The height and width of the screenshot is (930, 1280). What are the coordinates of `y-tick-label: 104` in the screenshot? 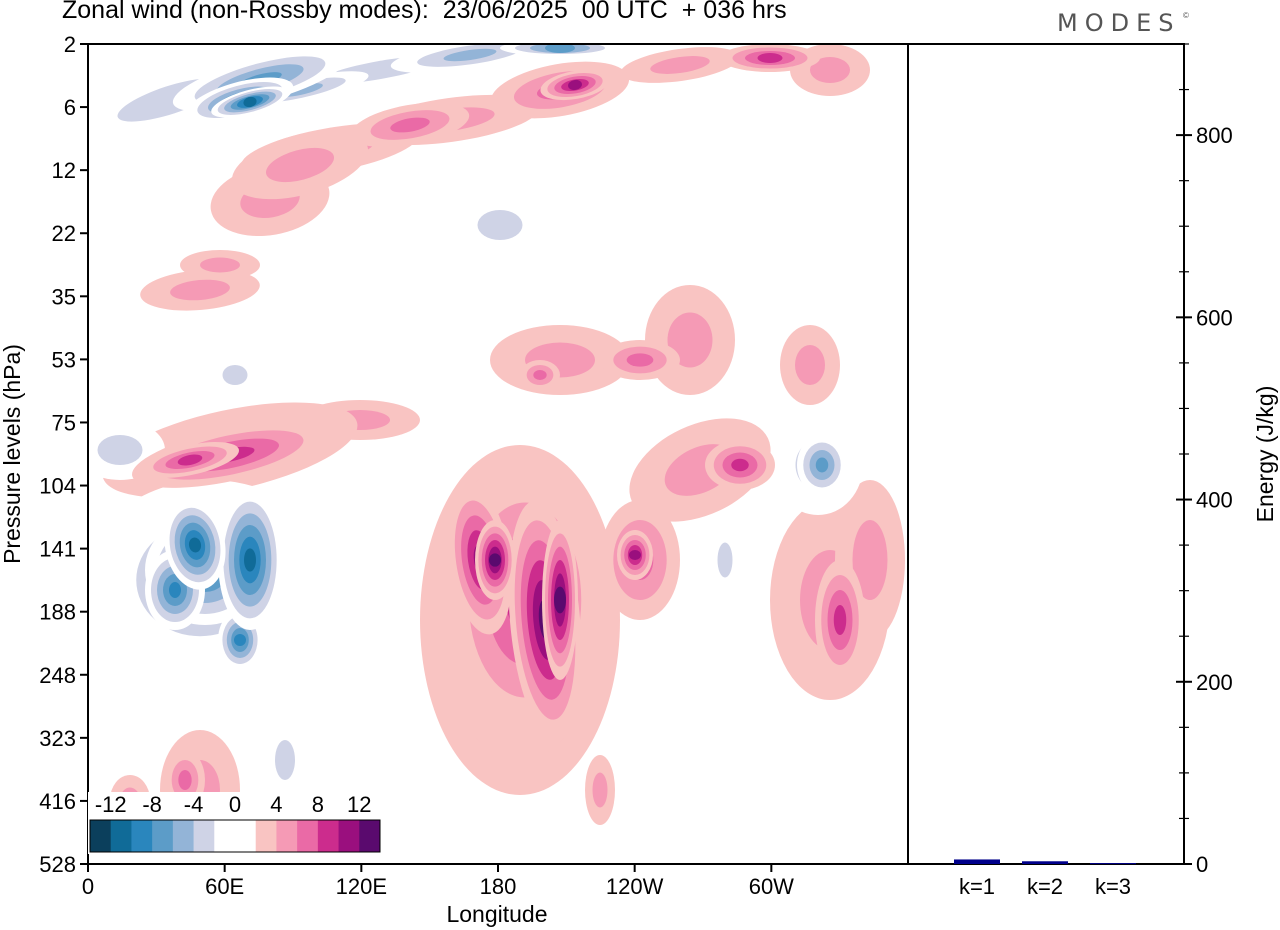 It's located at (57, 486).